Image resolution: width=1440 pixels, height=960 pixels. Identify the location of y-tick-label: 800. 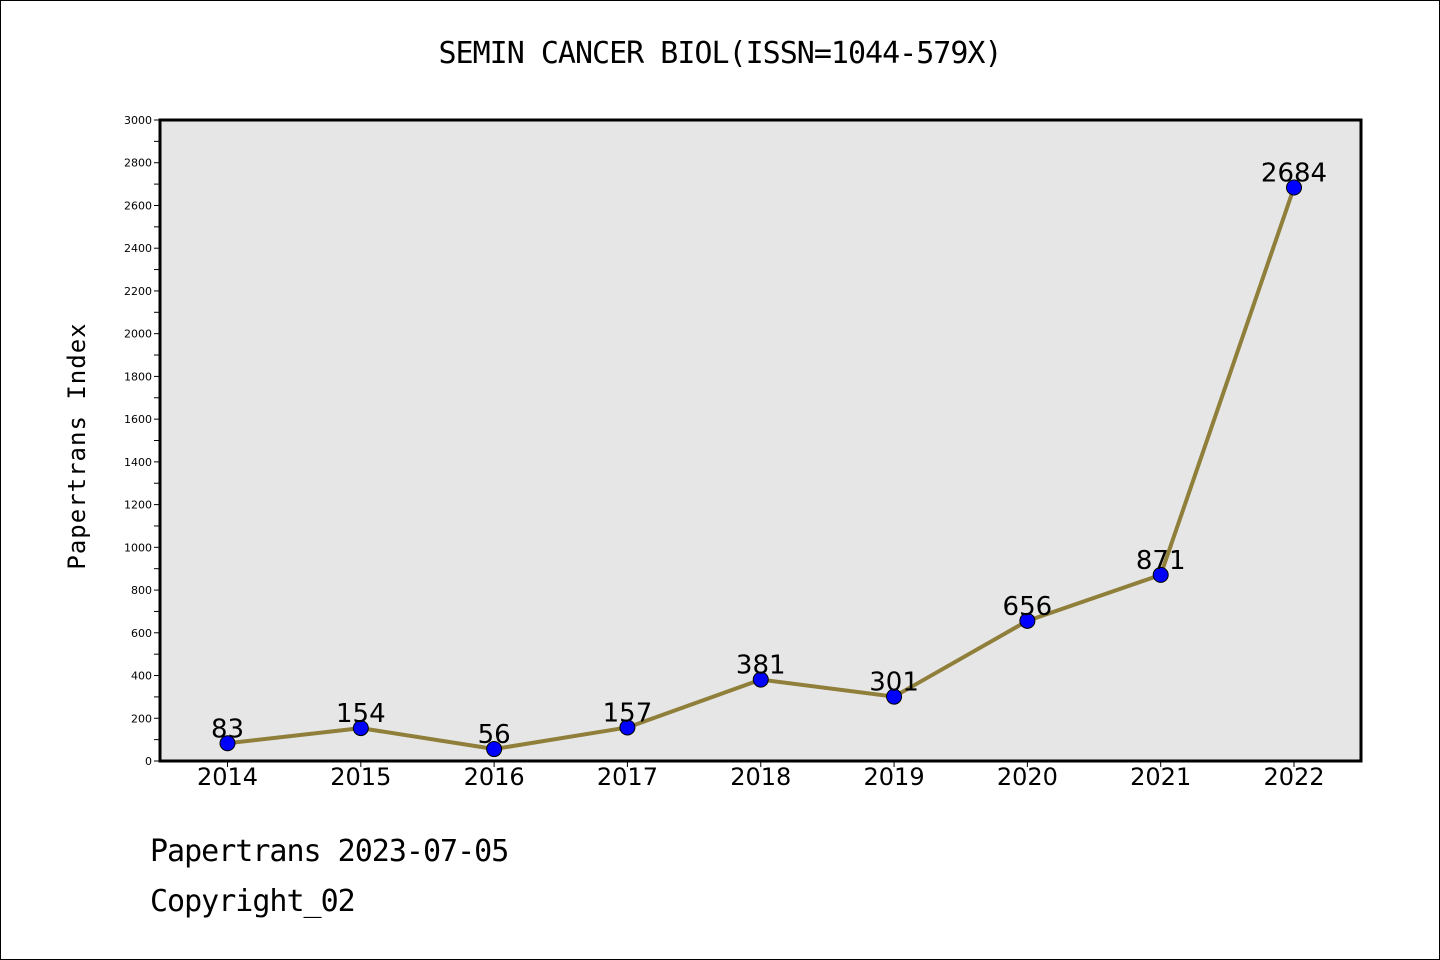
(141, 590).